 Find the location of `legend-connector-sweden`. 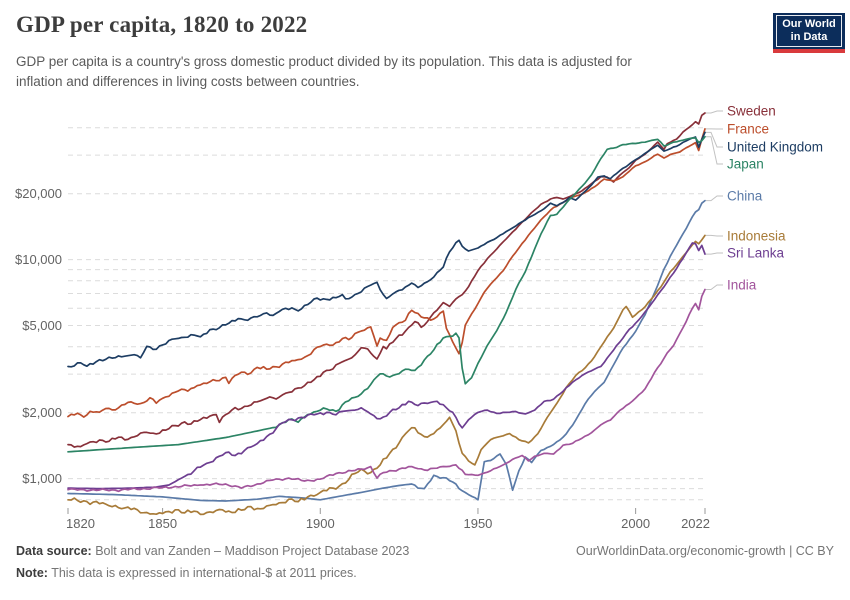

legend-connector-sweden is located at coordinates (714, 112).